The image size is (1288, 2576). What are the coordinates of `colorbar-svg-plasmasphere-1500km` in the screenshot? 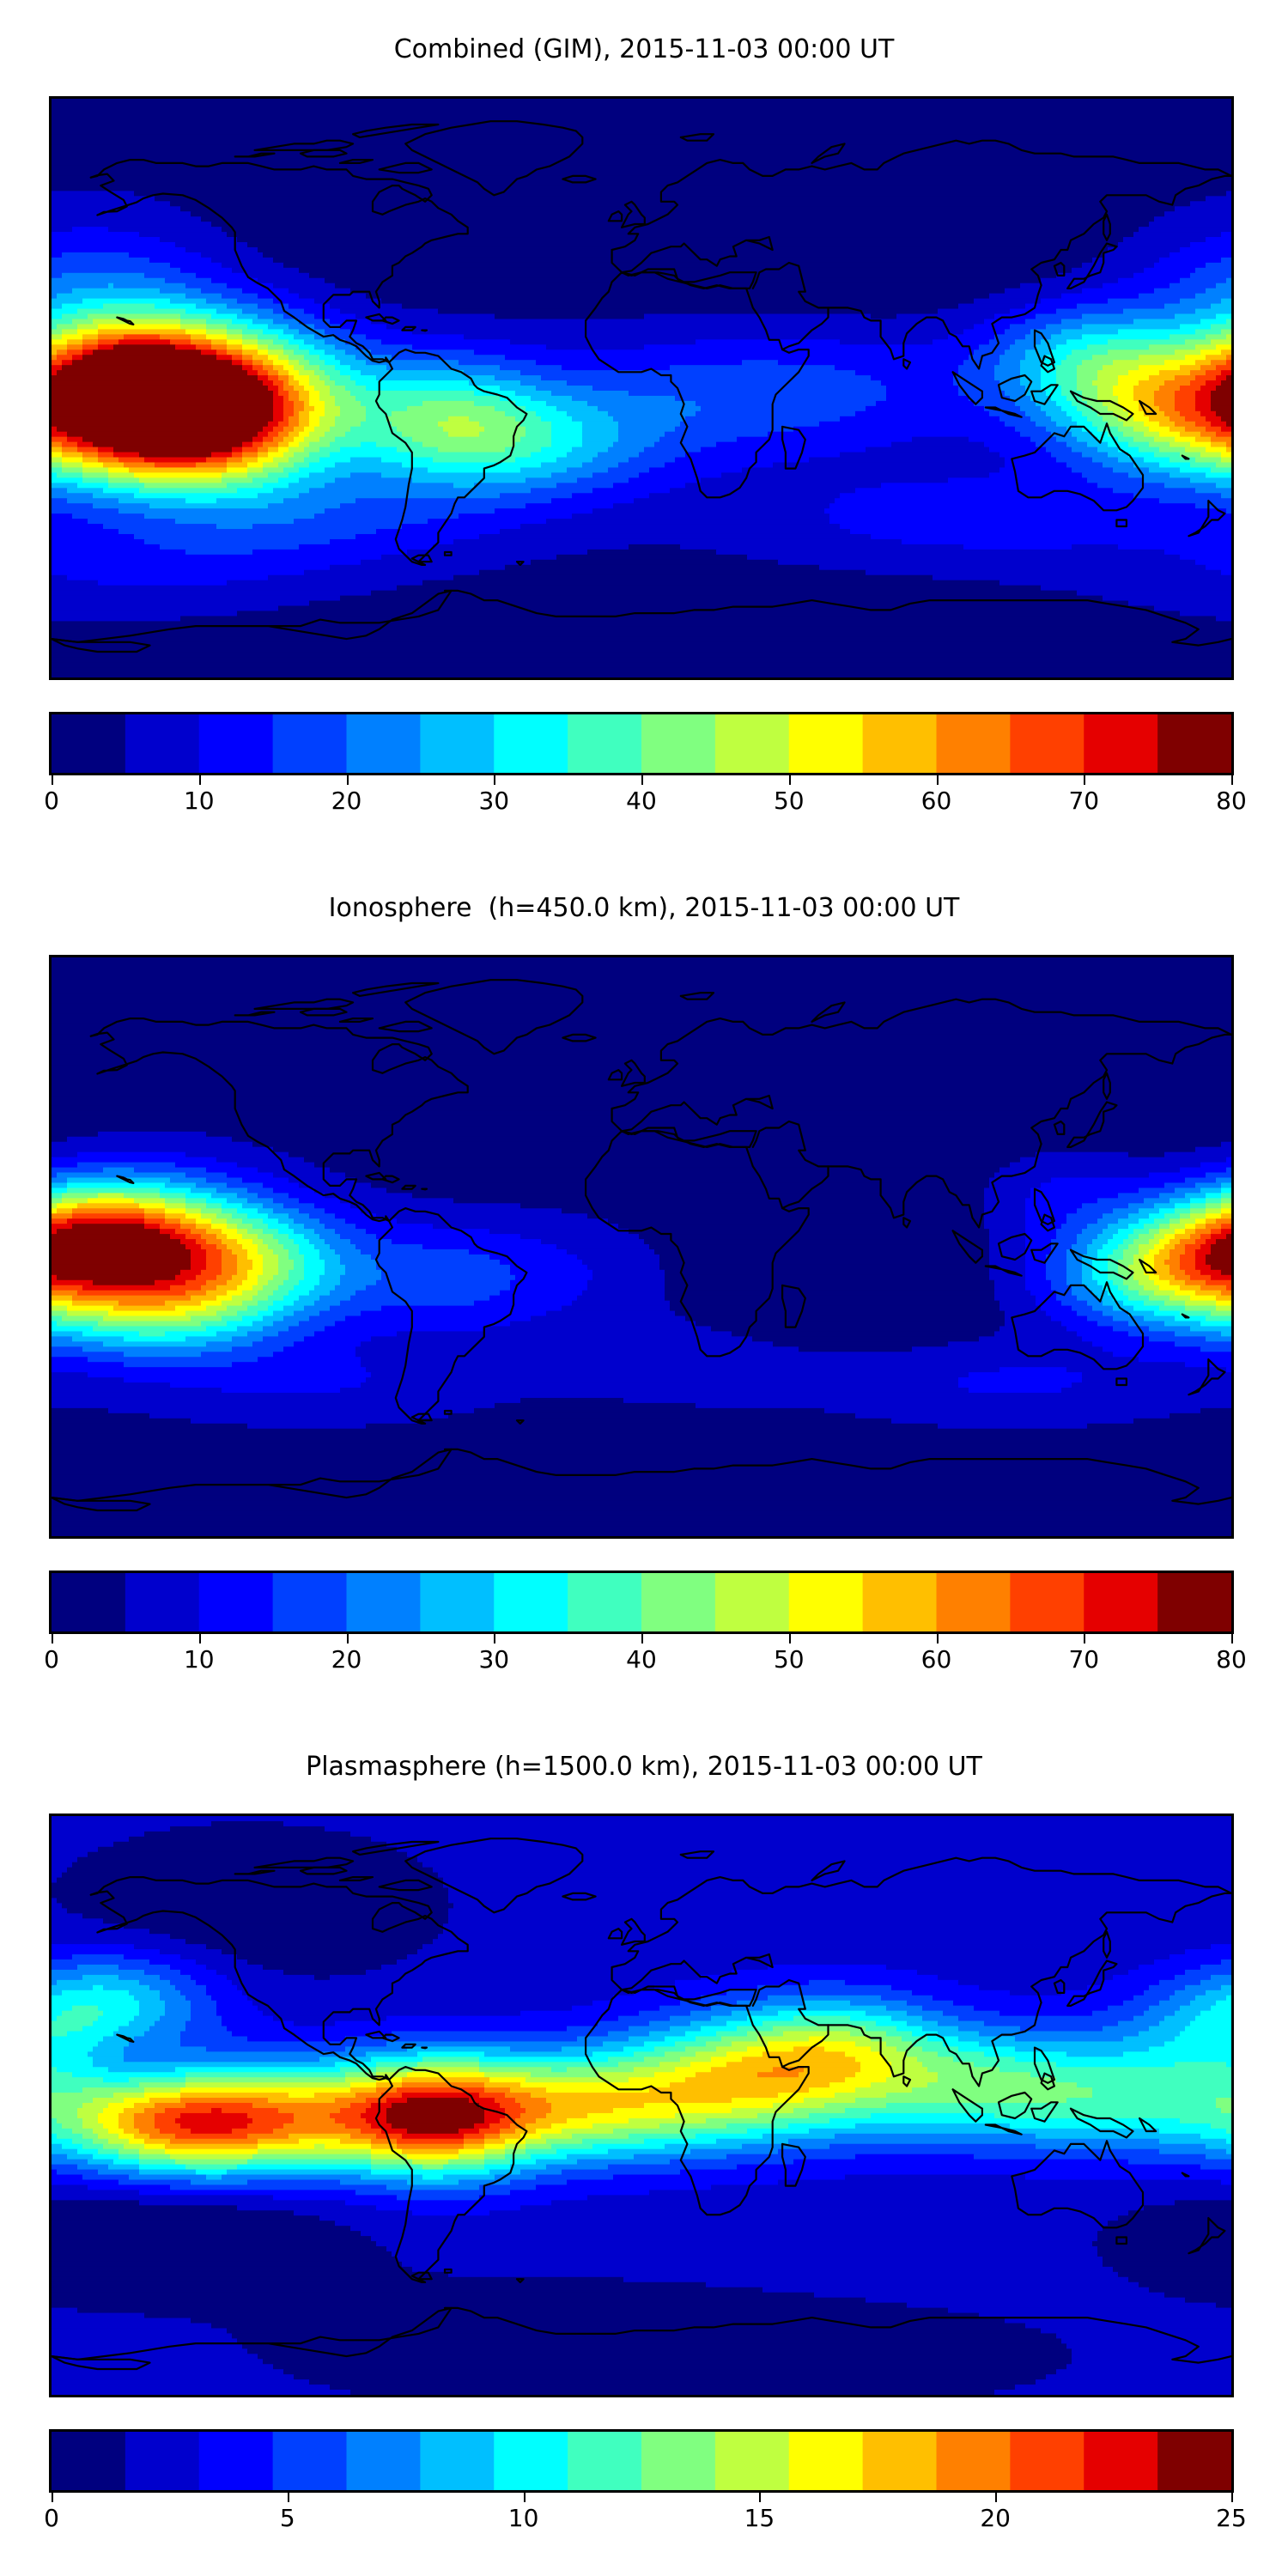 It's located at (641, 2461).